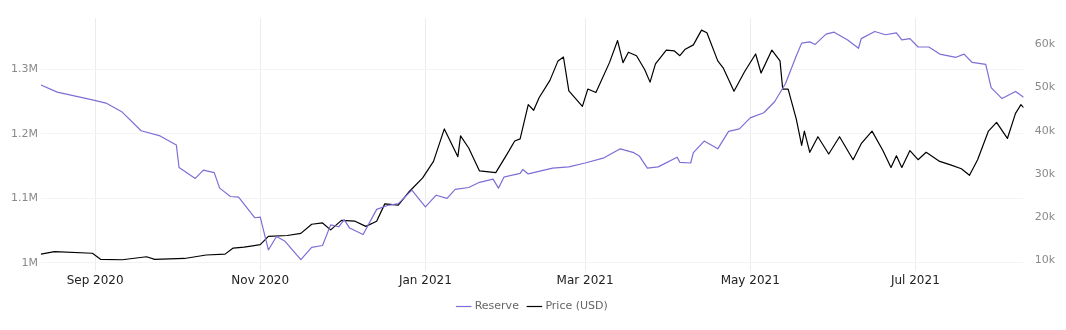  Describe the element at coordinates (1045, 130) in the screenshot. I see `y2-tick-label: 40k` at that location.